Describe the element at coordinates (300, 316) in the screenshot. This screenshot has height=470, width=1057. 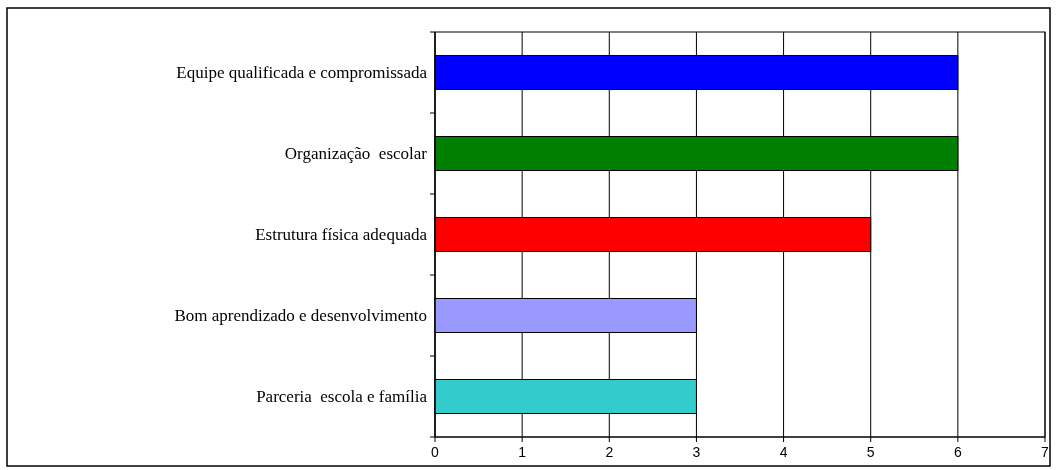
I see `y-tick-label: Bom aprendizado e desenvolvimento` at that location.